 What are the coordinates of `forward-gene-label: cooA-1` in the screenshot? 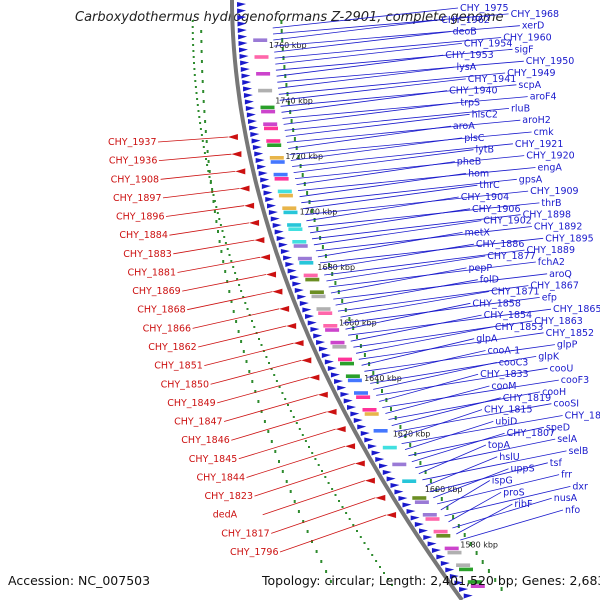 It's located at (504, 351).